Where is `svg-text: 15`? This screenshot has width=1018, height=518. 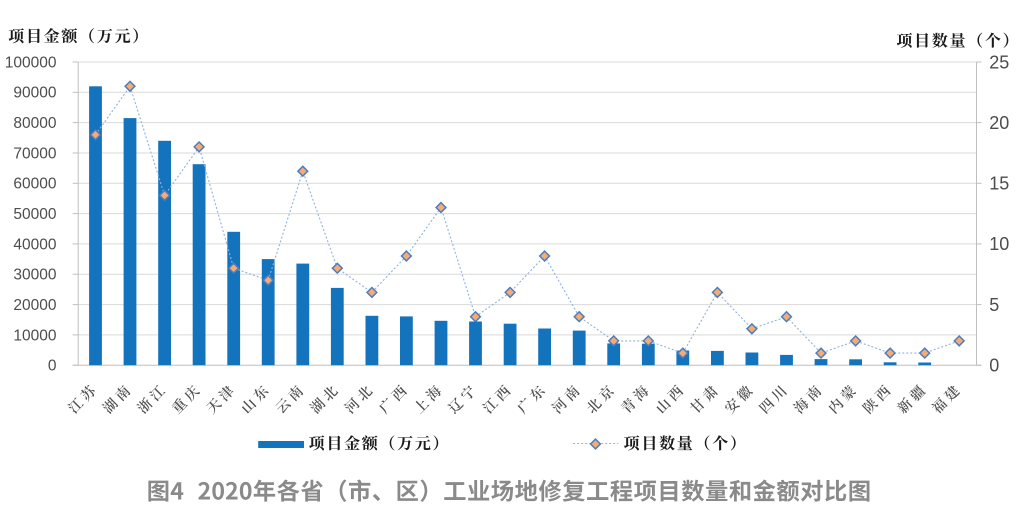
svg-text: 15 is located at coordinates (999, 184).